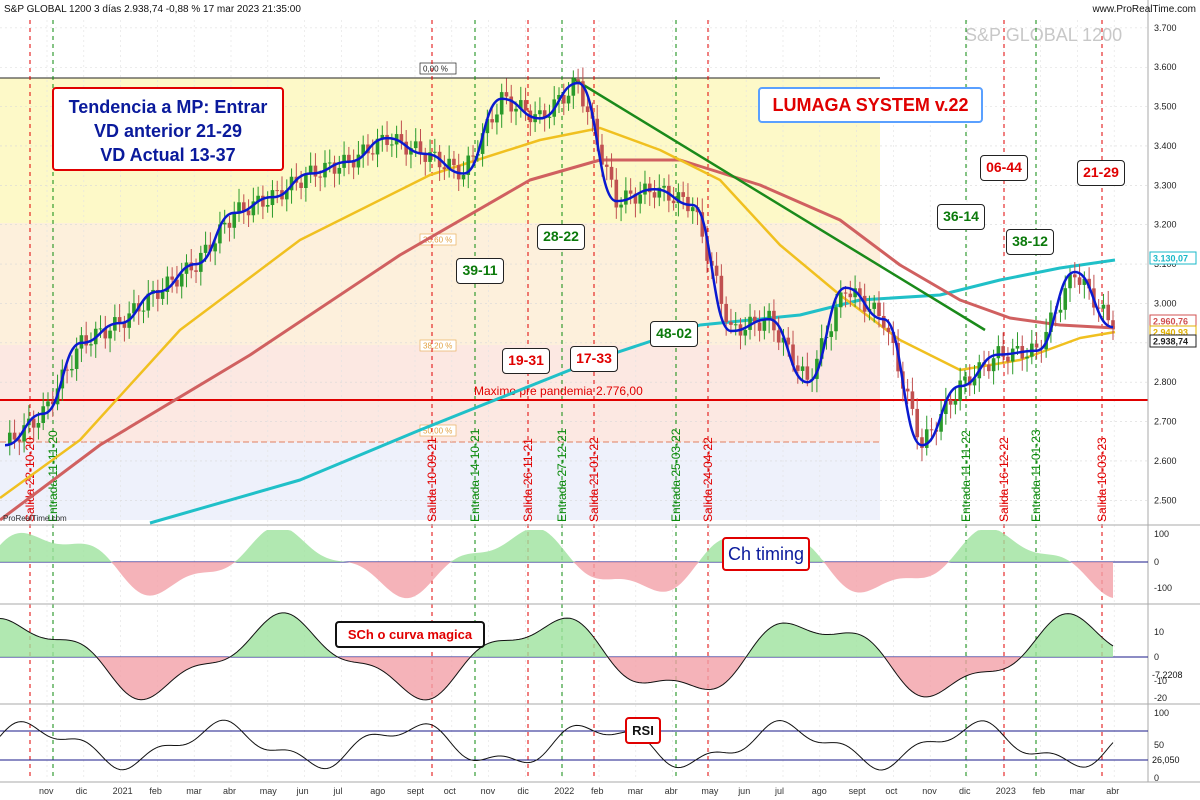 The height and width of the screenshot is (800, 1200). I want to click on fib-label-text: 0,00 %, so click(435, 69).